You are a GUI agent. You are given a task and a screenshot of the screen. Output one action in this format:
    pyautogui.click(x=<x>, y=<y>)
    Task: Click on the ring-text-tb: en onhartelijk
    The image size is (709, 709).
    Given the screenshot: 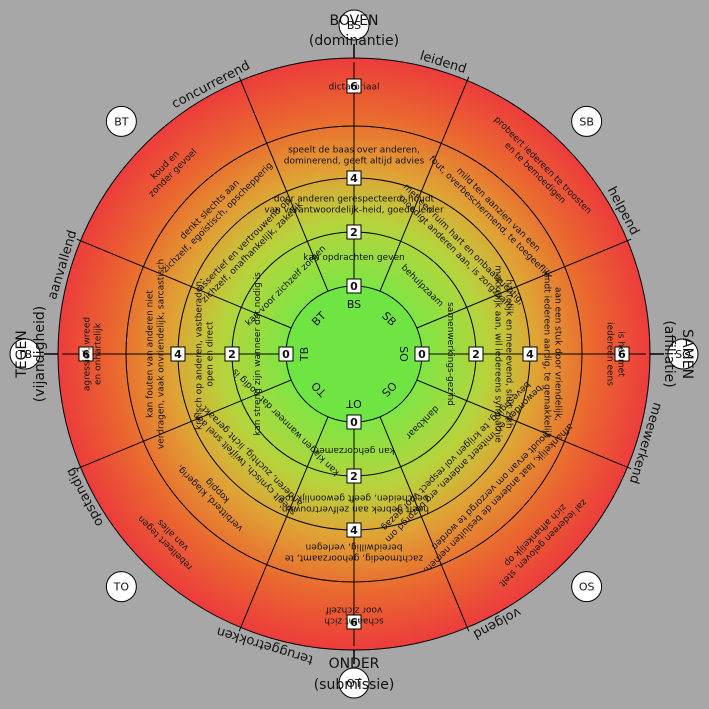 What is the action you would take?
    pyautogui.click(x=99, y=353)
    